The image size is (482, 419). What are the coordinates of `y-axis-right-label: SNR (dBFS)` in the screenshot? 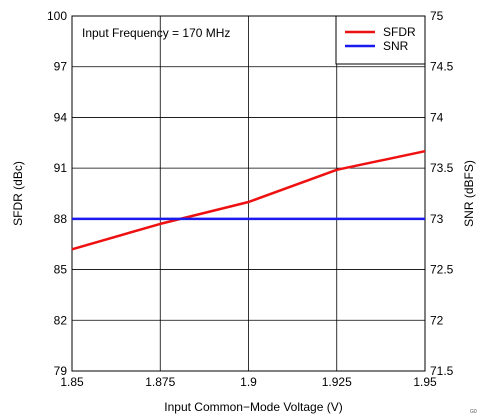 It's located at (469, 193).